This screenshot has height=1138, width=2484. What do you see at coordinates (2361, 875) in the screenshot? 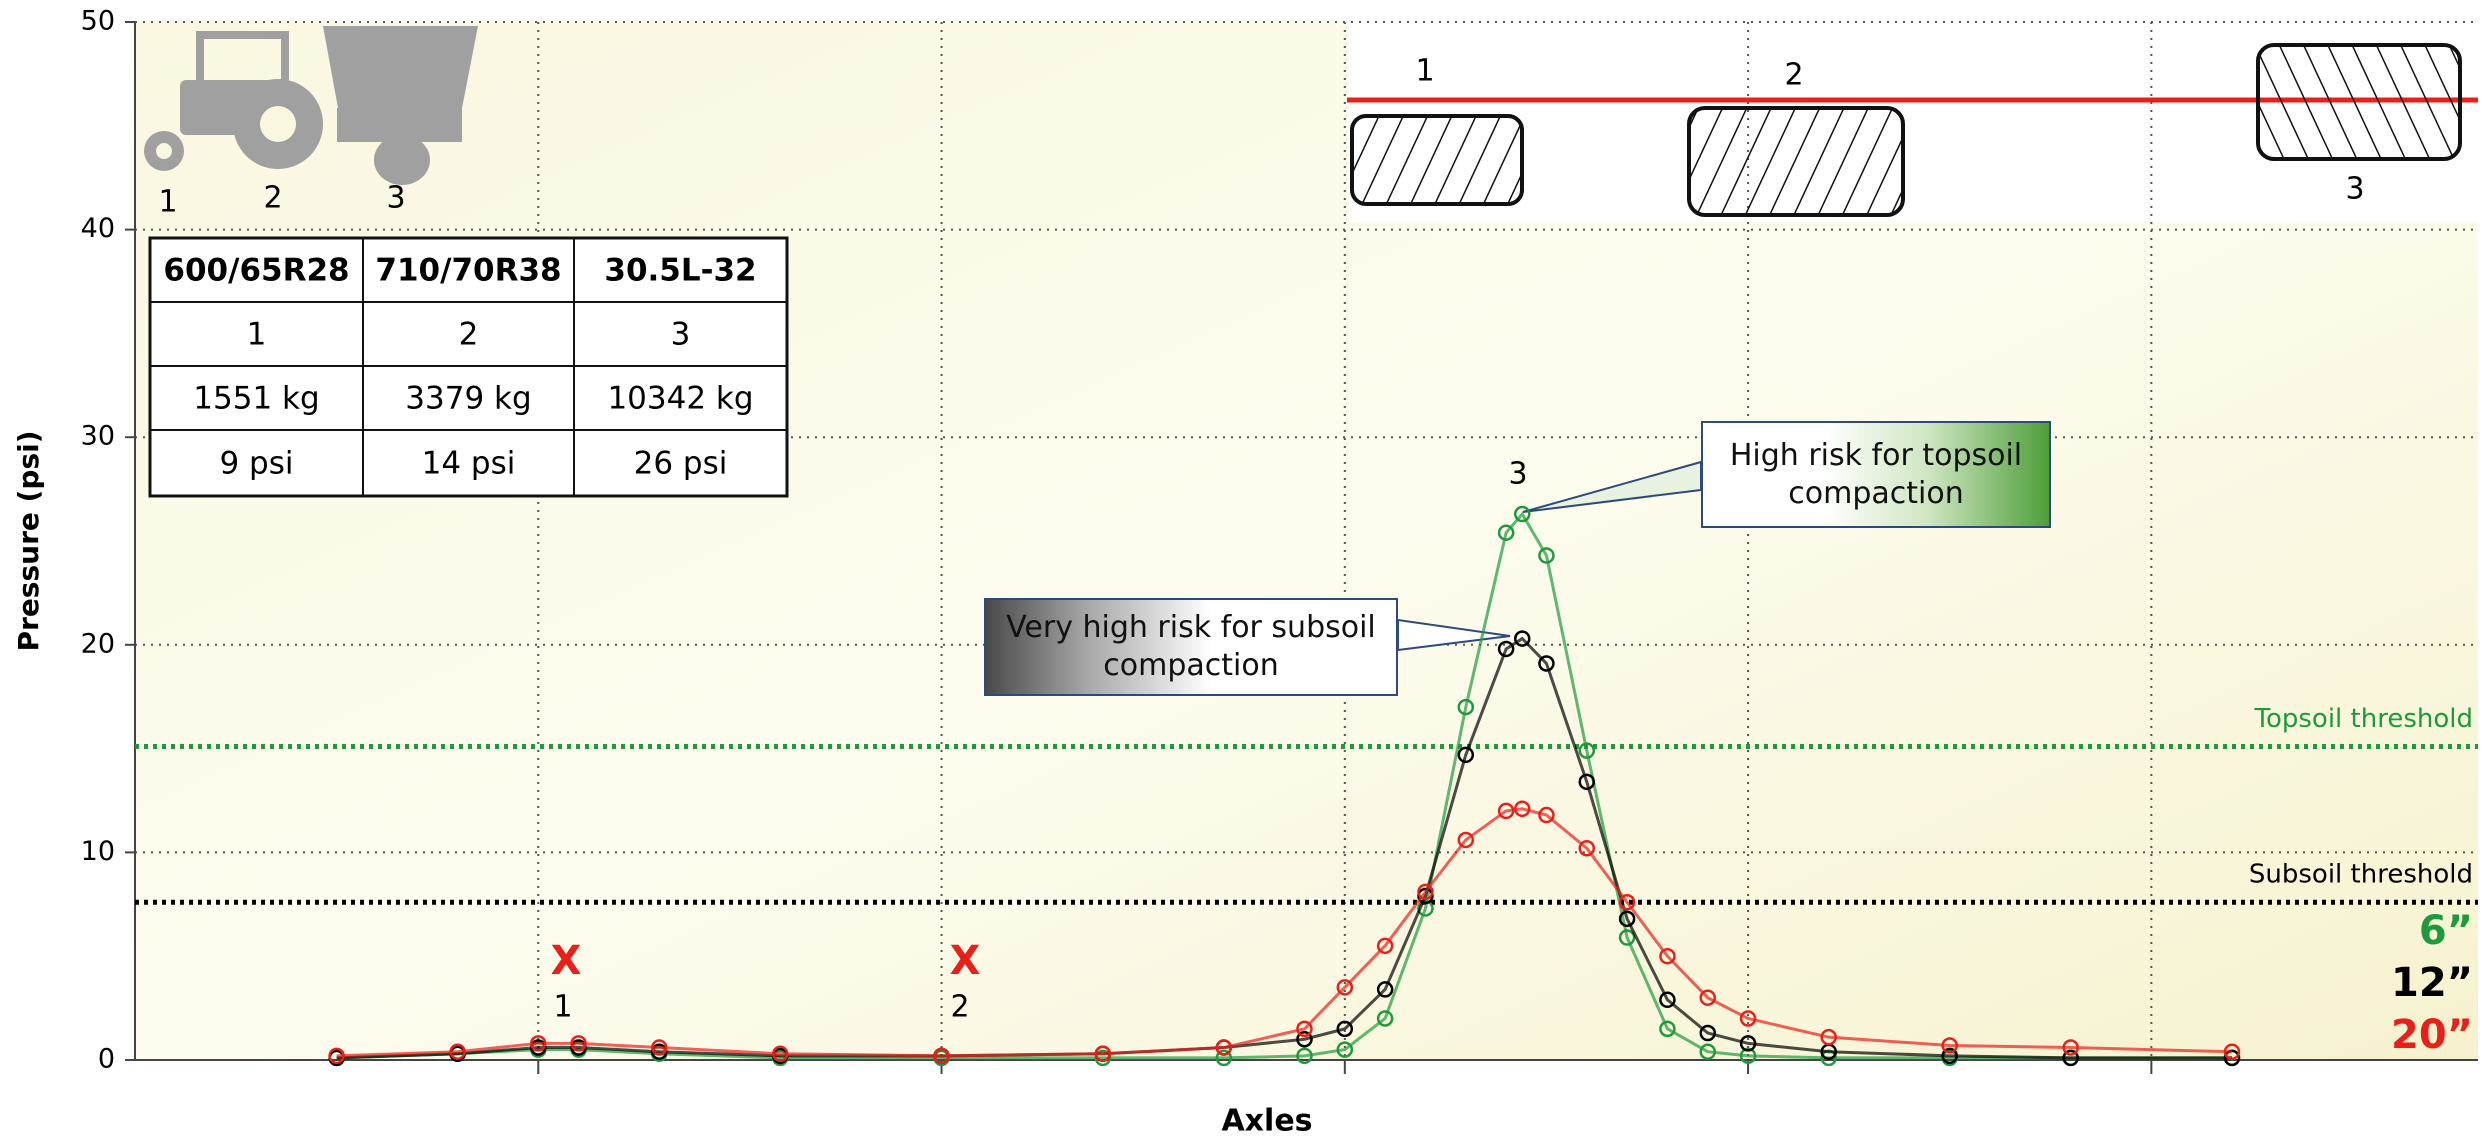
I see `threshold-label: Subsoil threshold` at bounding box center [2361, 875].